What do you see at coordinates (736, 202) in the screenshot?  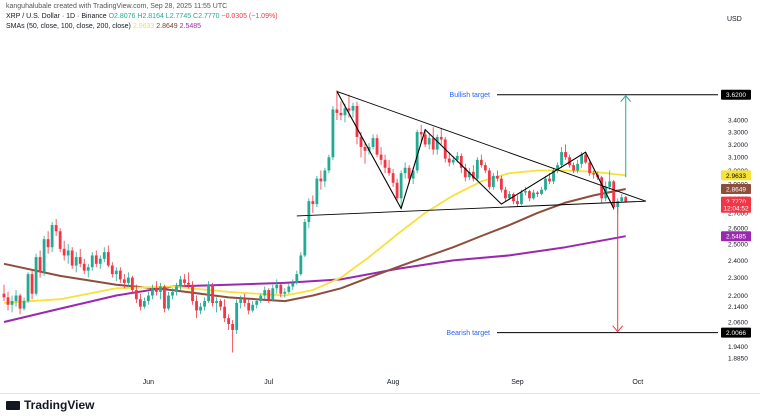 I see `price-tag-last: 2.7770` at bounding box center [736, 202].